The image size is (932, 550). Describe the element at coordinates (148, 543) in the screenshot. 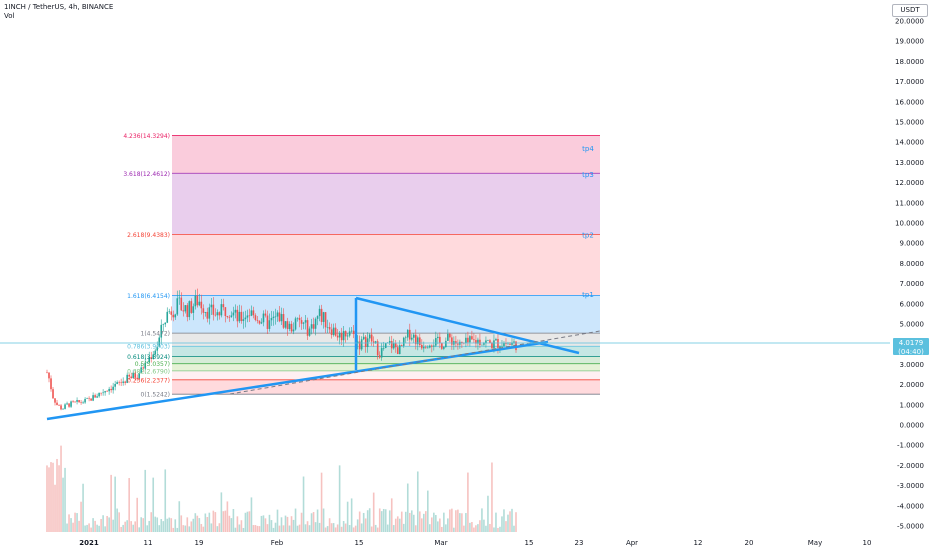

I see `x-tick-label: 11` at that location.